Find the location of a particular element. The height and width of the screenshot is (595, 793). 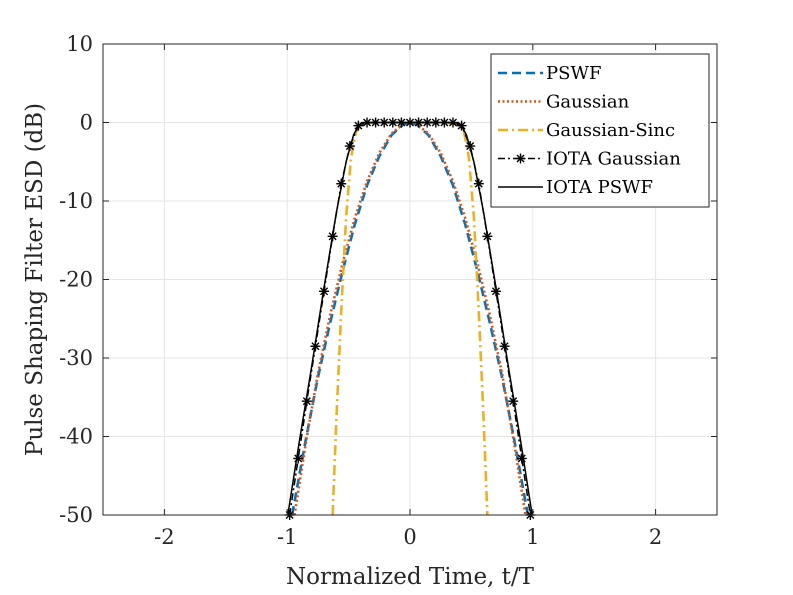

legend-entry-pswf: PSWF is located at coordinates (549, 73).